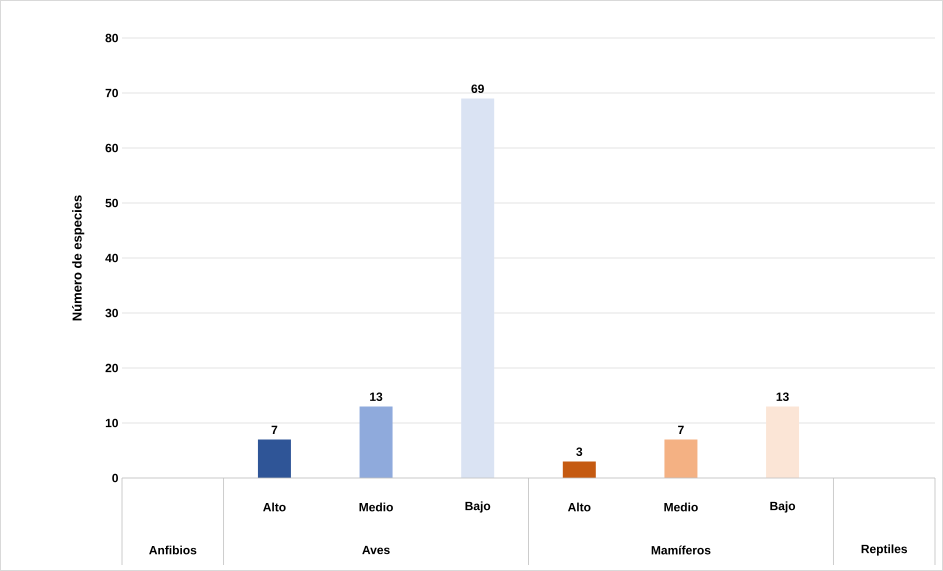 This screenshot has height=571, width=943. I want to click on text: Mamíferos, so click(681, 550).